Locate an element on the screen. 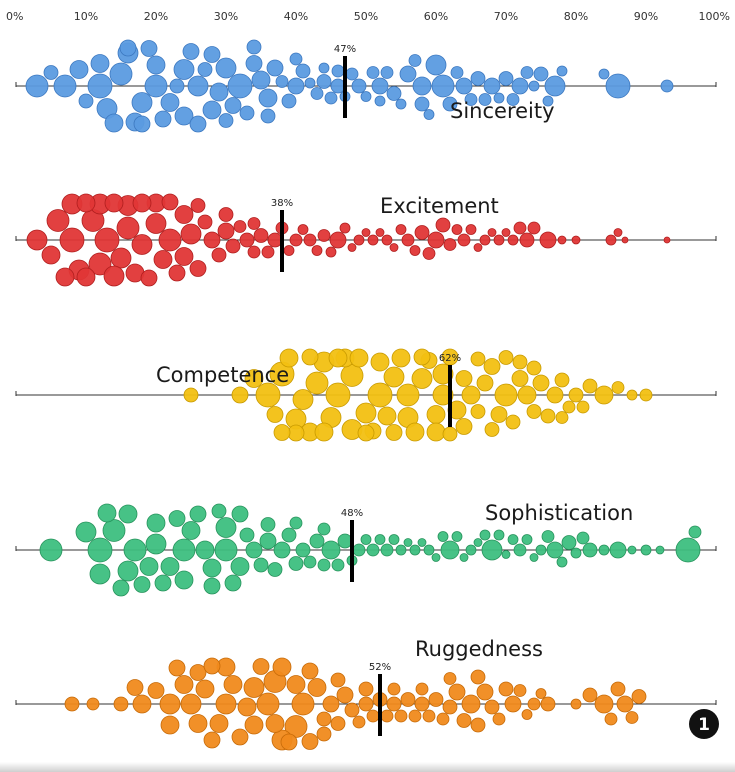  trait-row-competence: 62% Competence is located at coordinates (366, 395).